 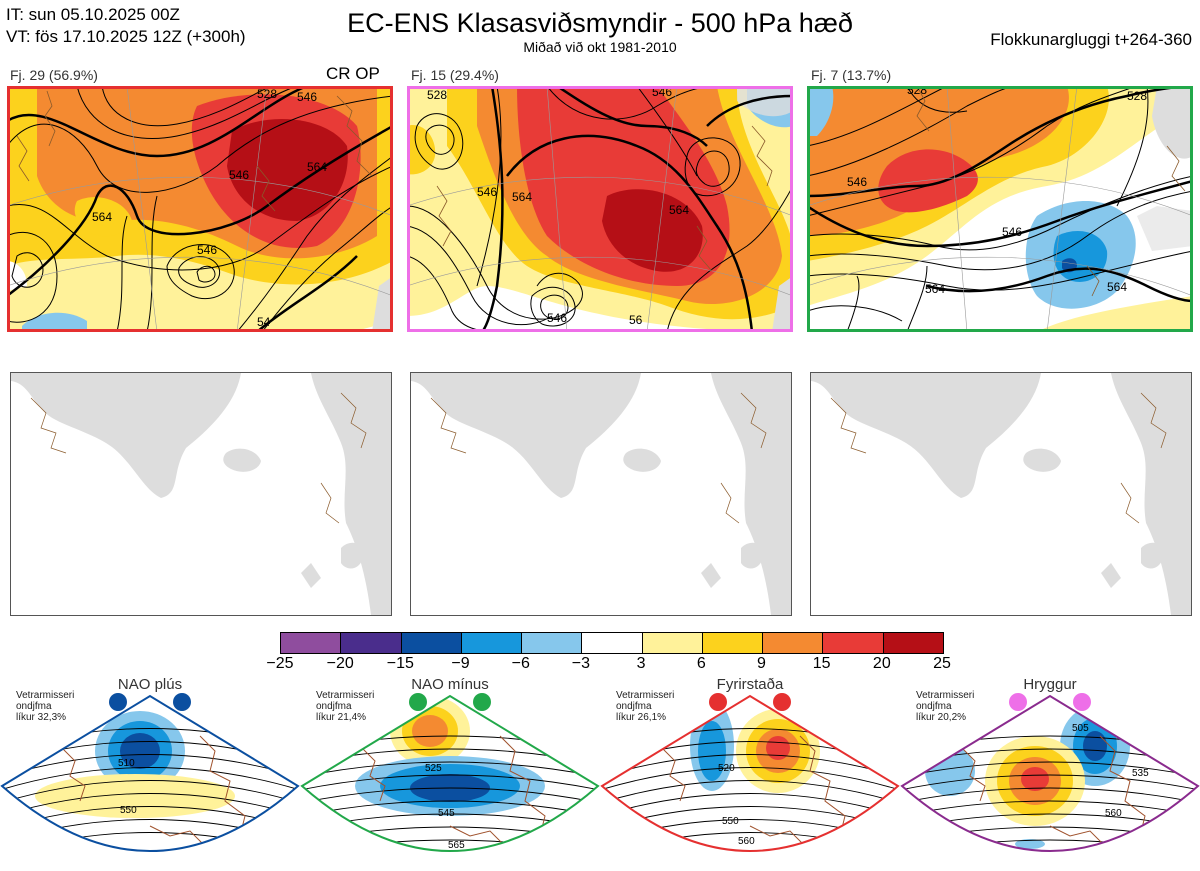 I want to click on regime-note-line: líkur 20,2%, so click(x=941, y=717).